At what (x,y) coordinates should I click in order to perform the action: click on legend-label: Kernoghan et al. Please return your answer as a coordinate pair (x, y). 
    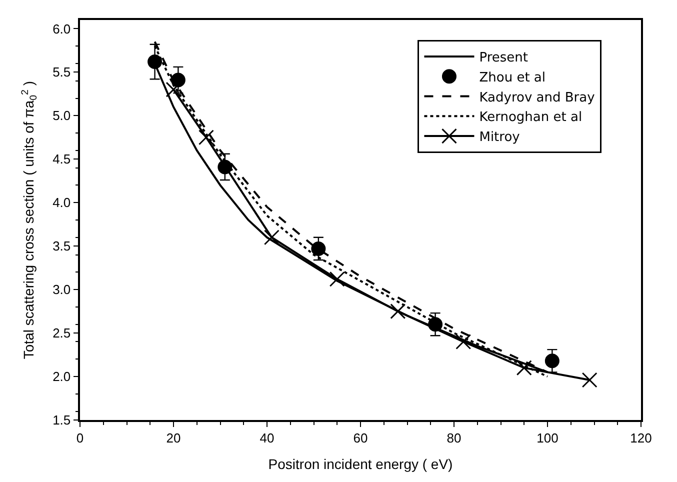
    Looking at the image, I should click on (530, 118).